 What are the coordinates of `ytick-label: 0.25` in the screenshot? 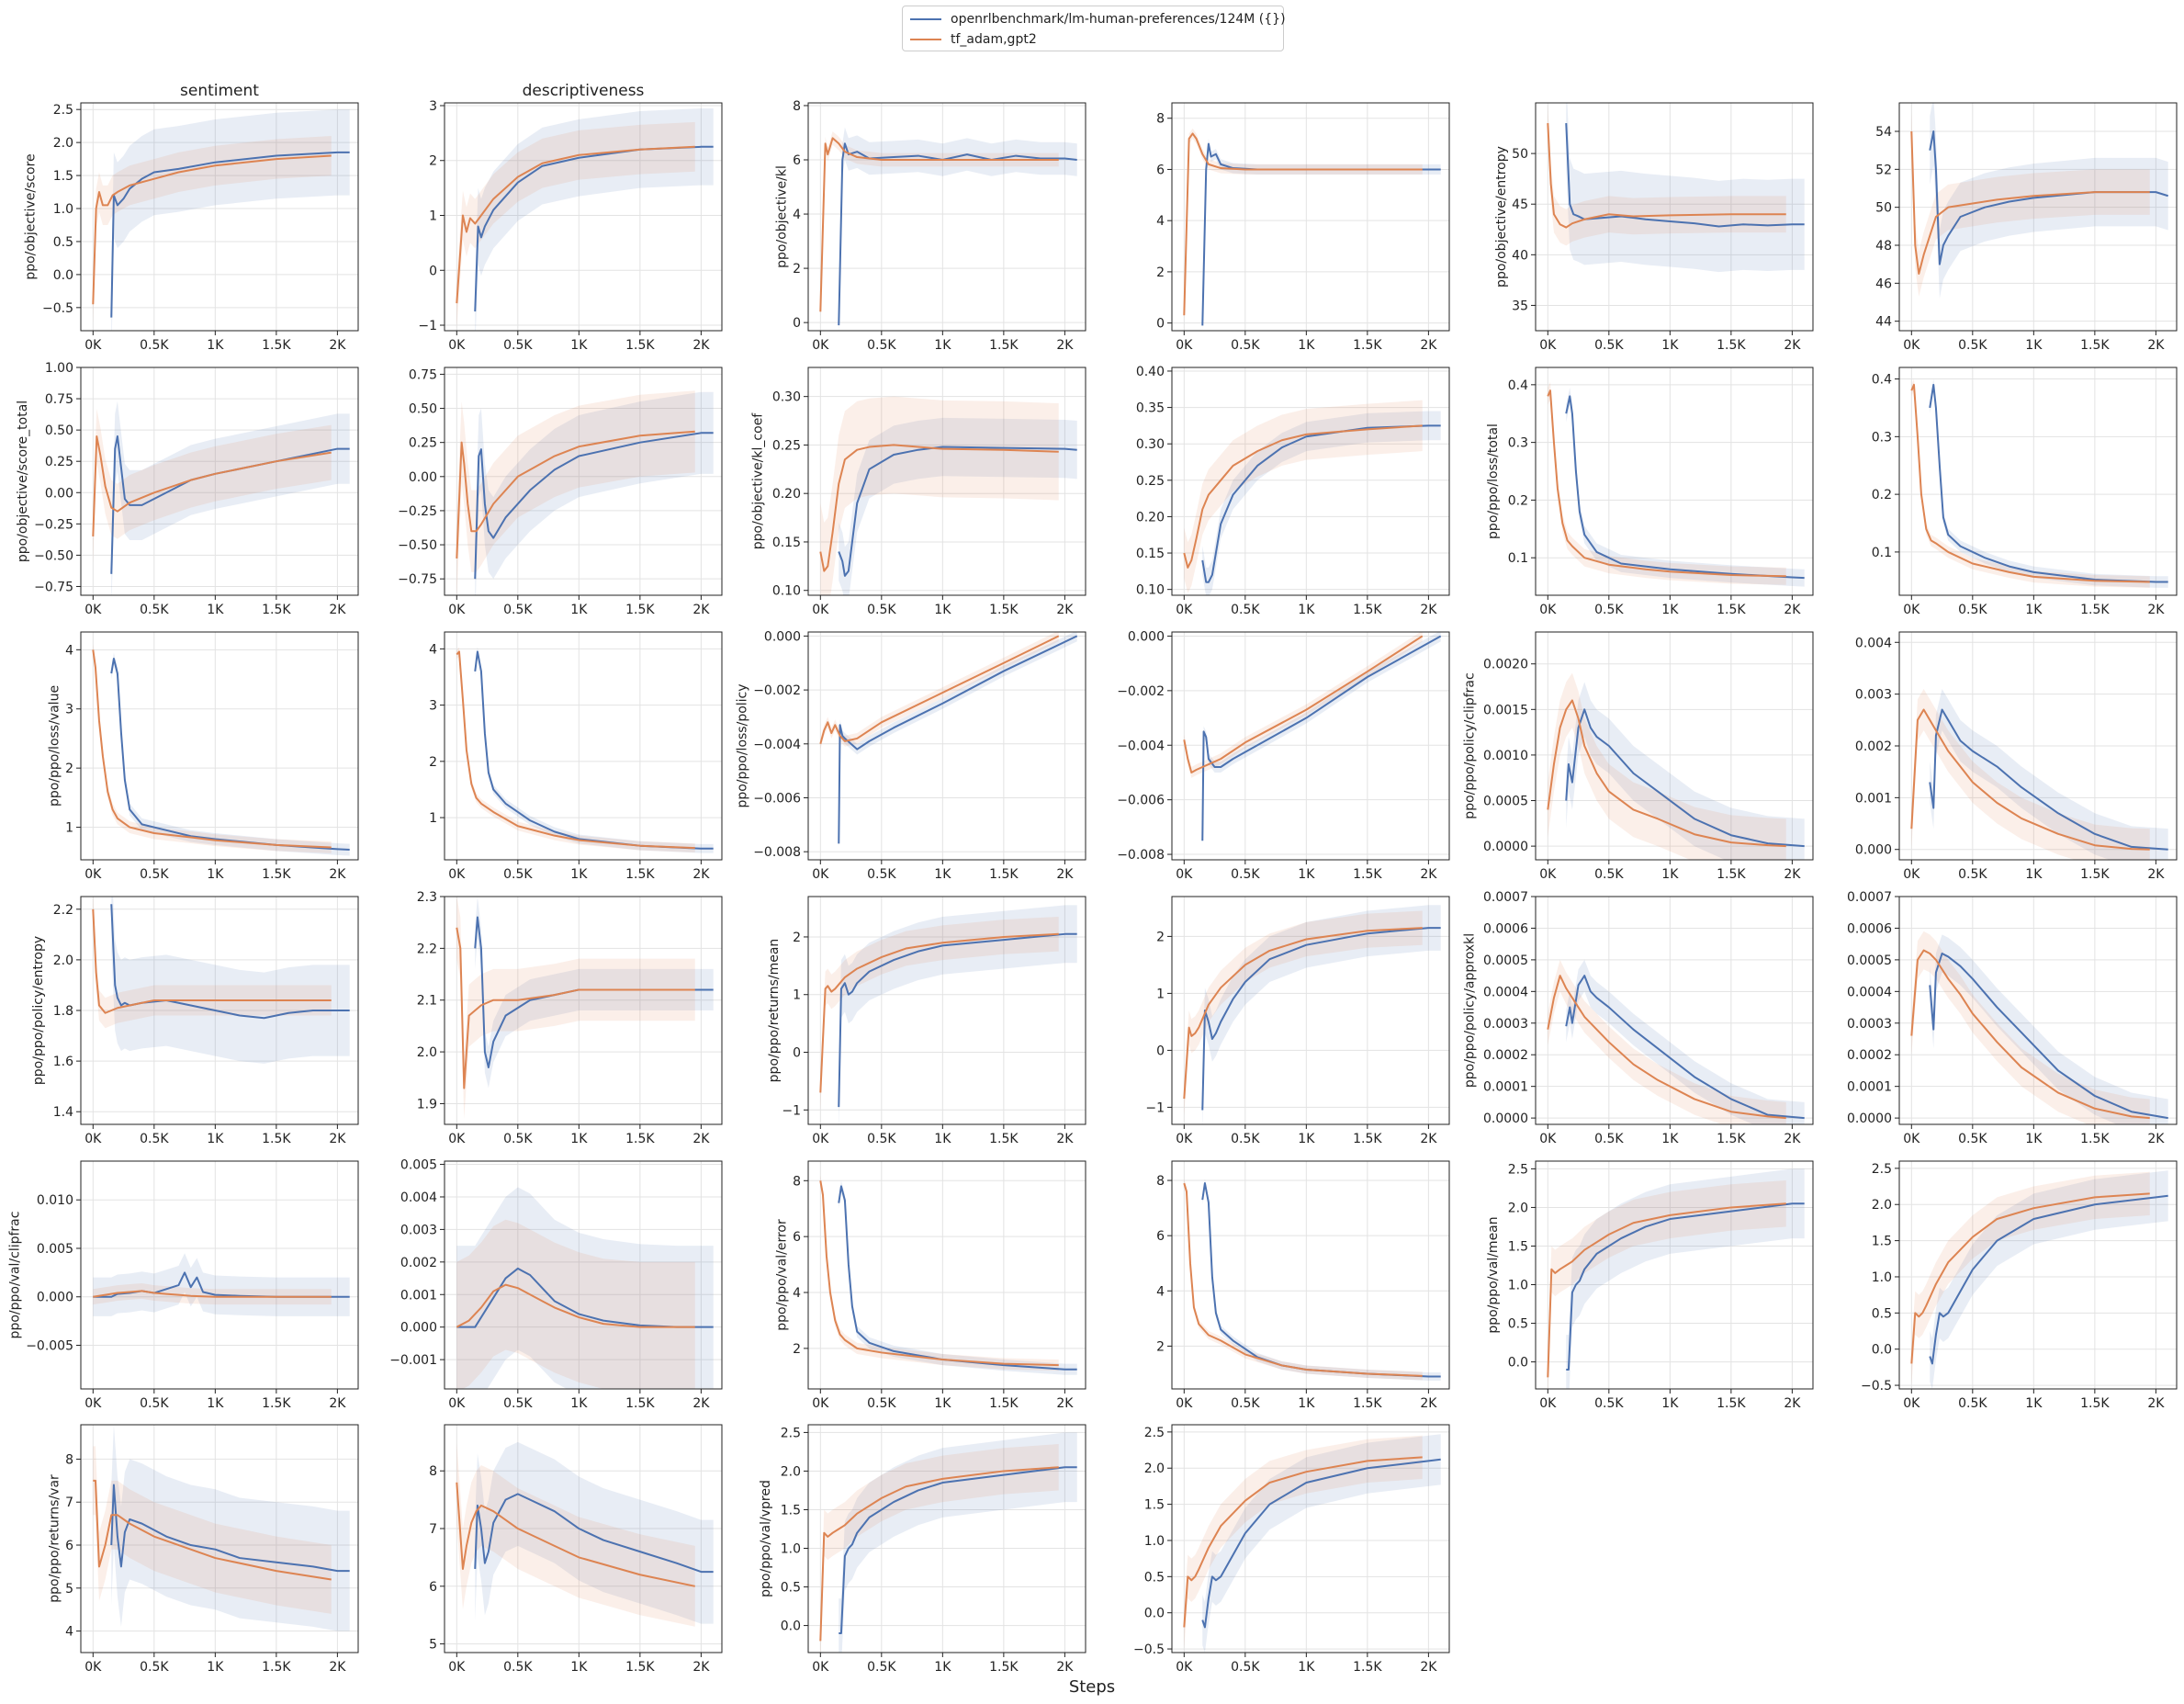 It's located at (59, 462).